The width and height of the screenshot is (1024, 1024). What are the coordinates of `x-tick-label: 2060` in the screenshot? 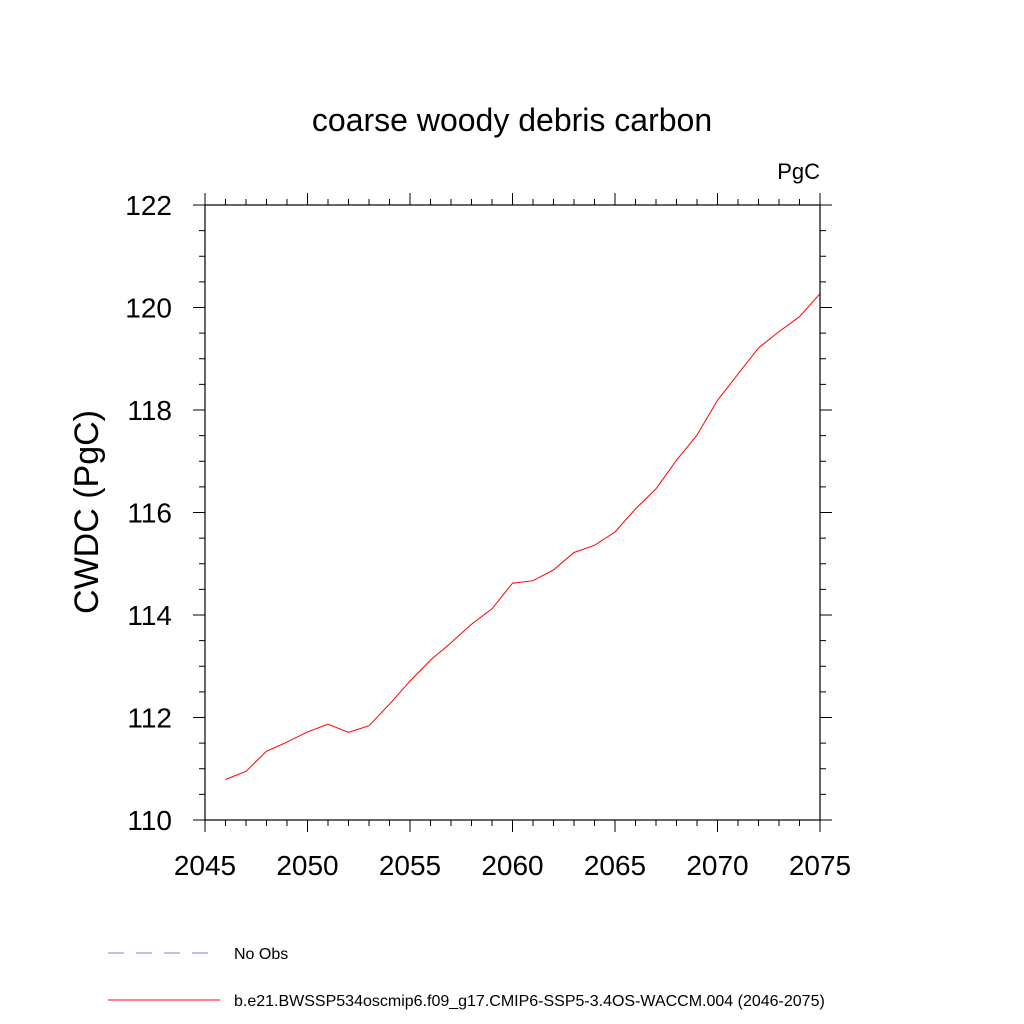 It's located at (512, 865).